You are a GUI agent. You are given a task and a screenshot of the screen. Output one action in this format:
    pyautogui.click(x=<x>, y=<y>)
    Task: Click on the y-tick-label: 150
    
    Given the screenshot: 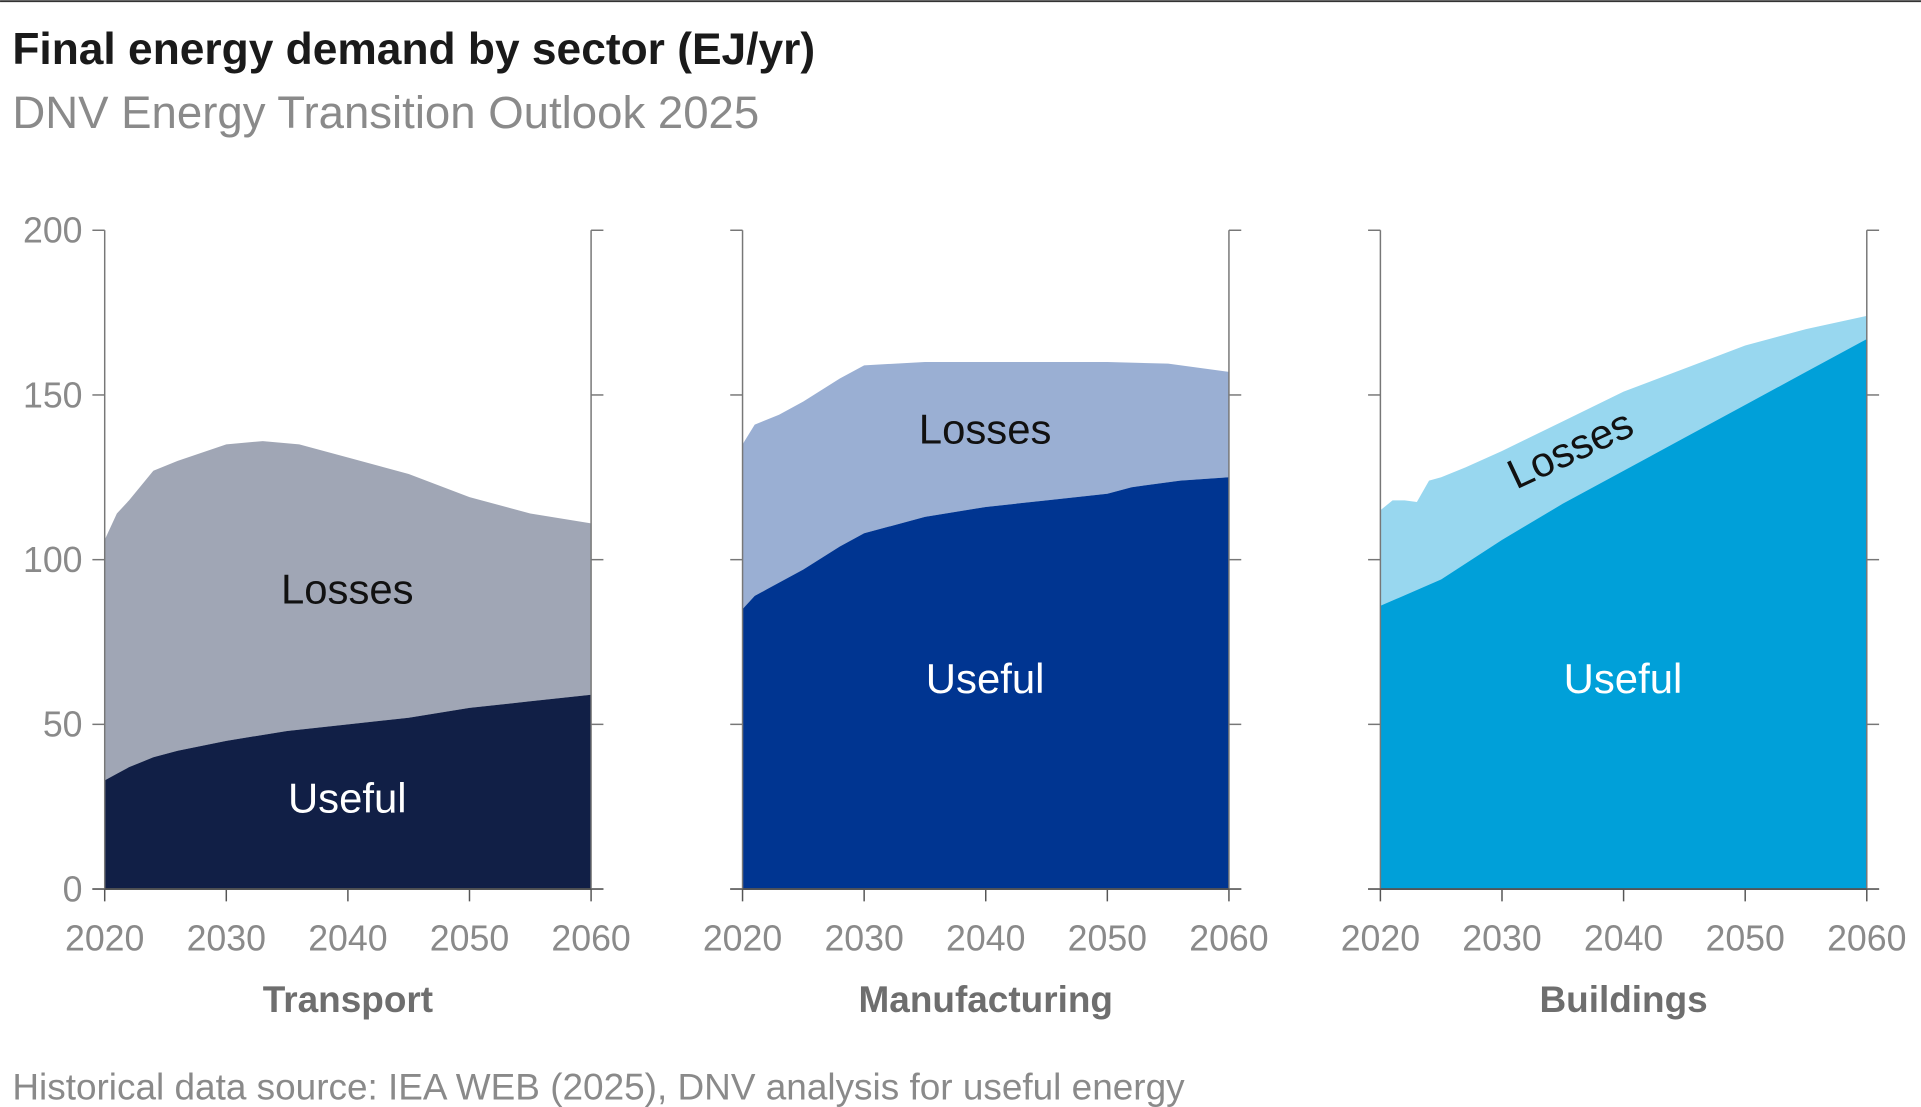 What is the action you would take?
    pyautogui.click(x=53, y=395)
    